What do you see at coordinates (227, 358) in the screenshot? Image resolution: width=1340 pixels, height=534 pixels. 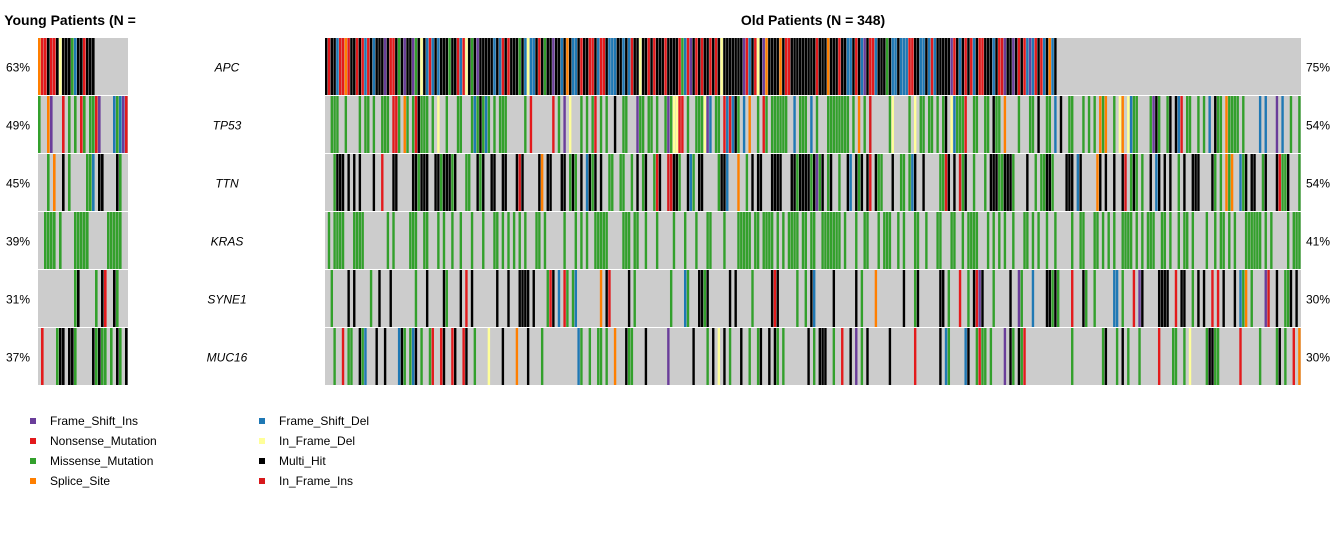 I see `gene-label-muc16: MUC16` at bounding box center [227, 358].